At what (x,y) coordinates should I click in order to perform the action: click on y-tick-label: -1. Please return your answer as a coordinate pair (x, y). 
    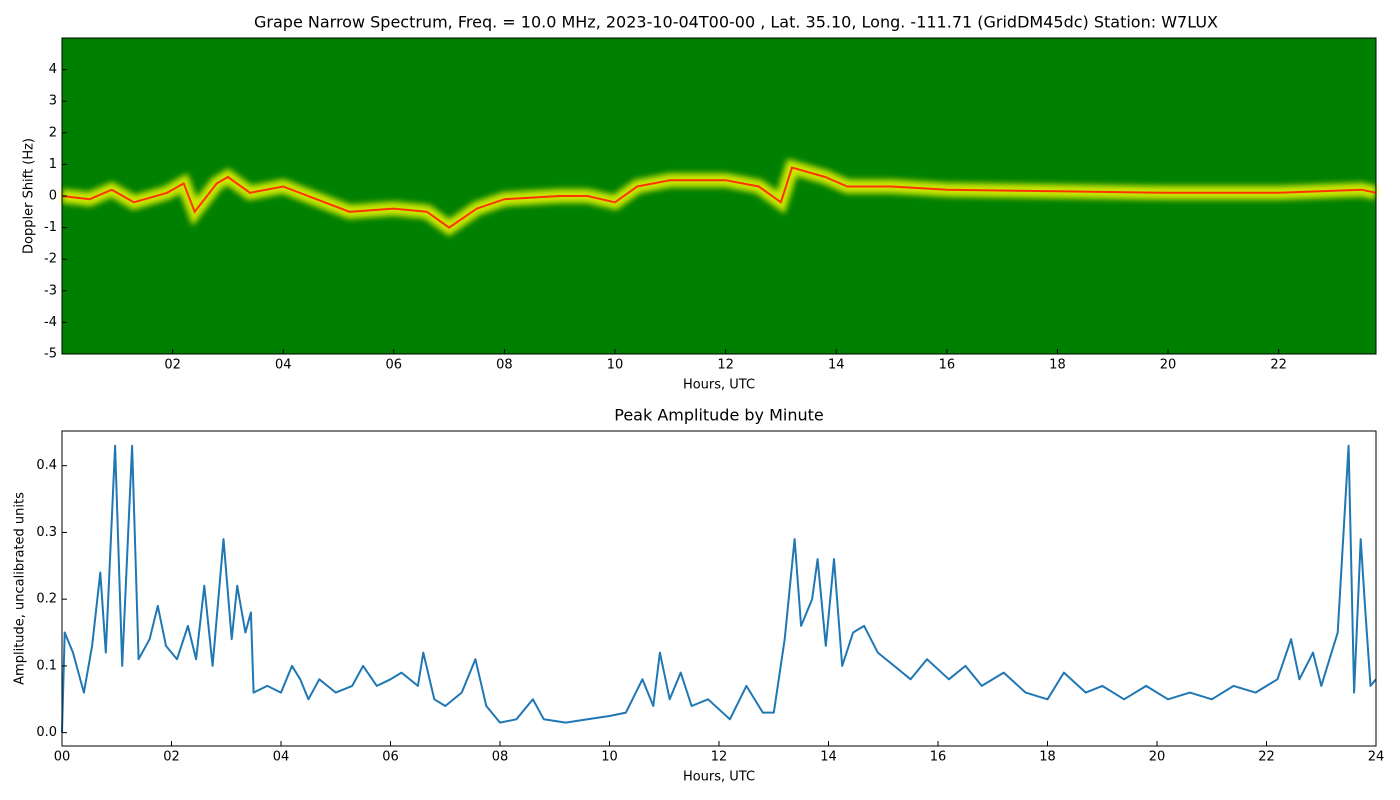
    Looking at the image, I should click on (50, 227).